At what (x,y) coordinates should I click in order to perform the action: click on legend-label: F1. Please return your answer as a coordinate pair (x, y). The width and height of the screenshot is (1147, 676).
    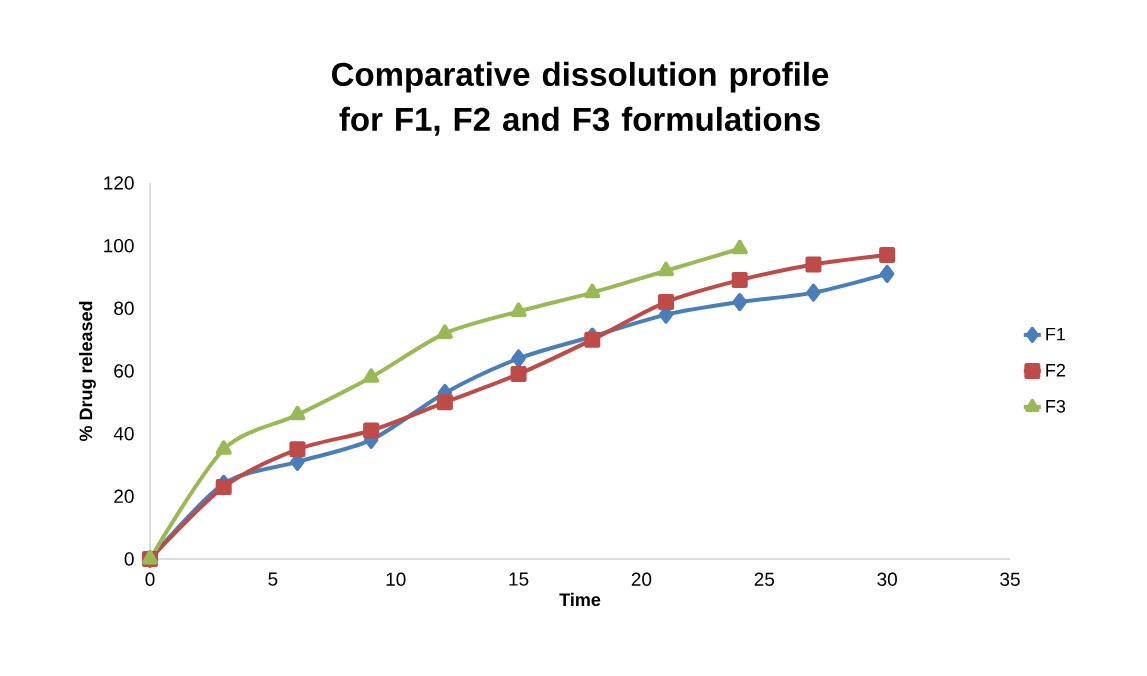
    Looking at the image, I should click on (1055, 334).